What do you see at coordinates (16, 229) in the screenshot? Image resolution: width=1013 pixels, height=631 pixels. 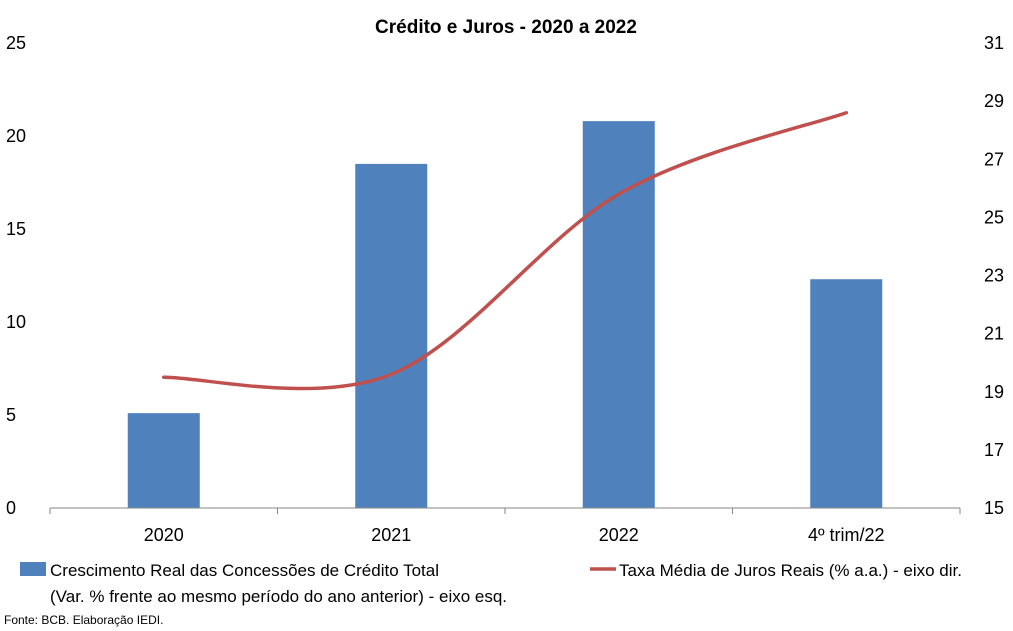 I see `left-tick-label: 15` at bounding box center [16, 229].